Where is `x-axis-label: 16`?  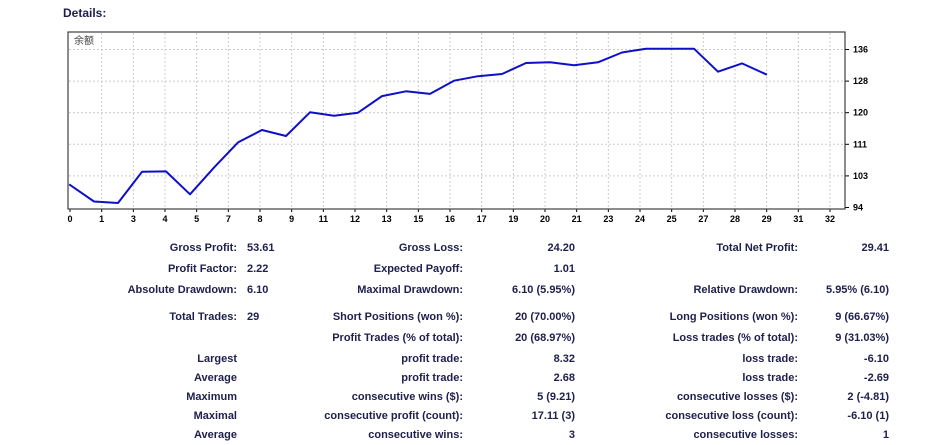 x-axis-label: 16 is located at coordinates (450, 219).